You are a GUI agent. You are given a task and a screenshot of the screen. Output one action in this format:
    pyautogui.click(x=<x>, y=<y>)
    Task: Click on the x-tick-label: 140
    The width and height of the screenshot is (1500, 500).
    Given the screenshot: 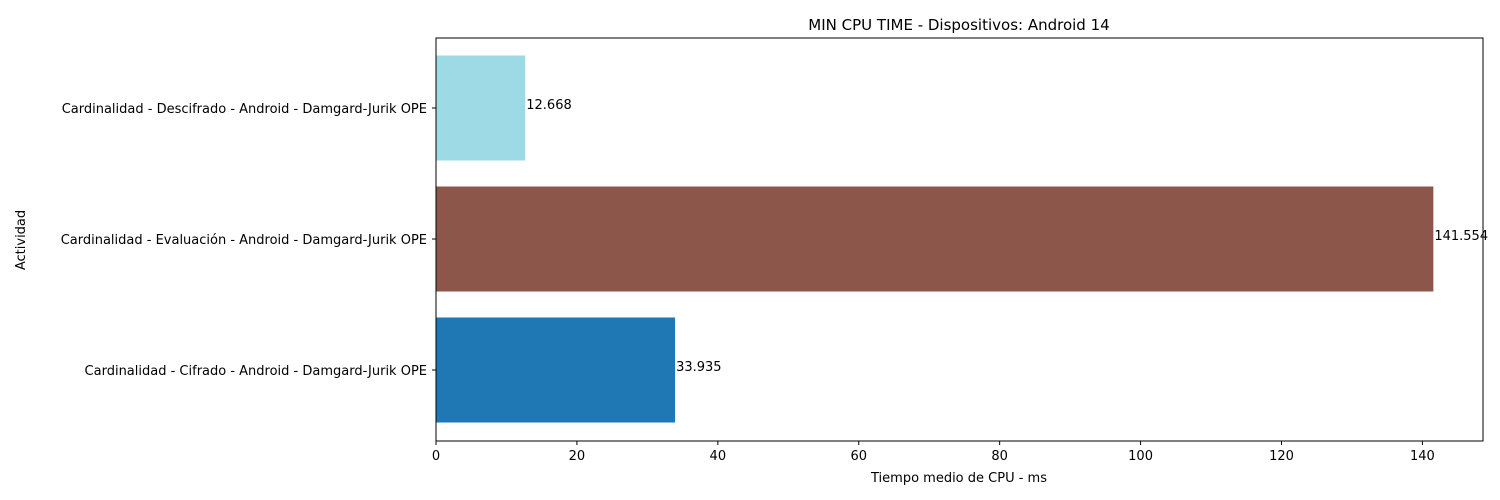 What is the action you would take?
    pyautogui.click(x=1422, y=456)
    